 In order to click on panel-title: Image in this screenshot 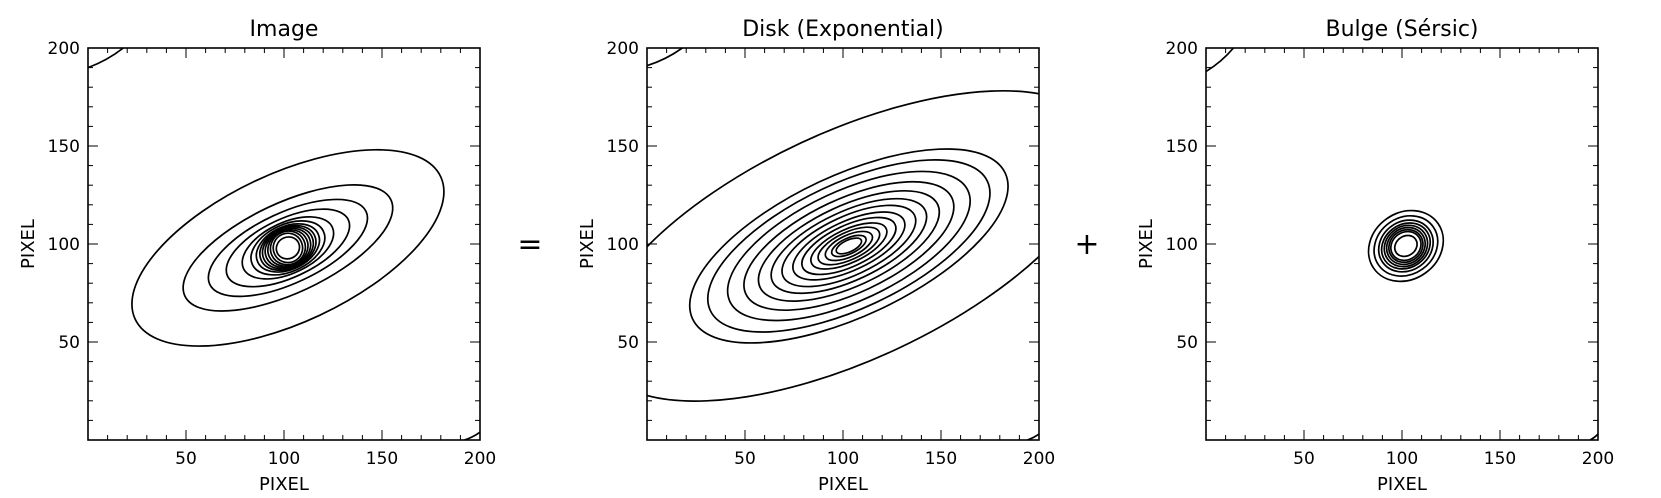, I will do `click(284, 29)`.